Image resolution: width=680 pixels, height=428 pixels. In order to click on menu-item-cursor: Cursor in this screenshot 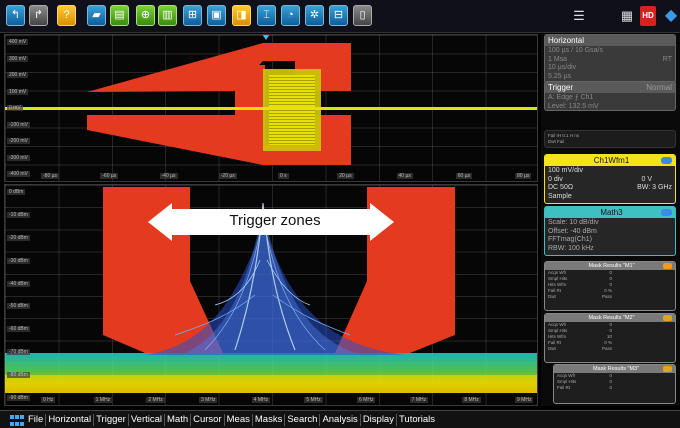, I will do `click(208, 419)`.